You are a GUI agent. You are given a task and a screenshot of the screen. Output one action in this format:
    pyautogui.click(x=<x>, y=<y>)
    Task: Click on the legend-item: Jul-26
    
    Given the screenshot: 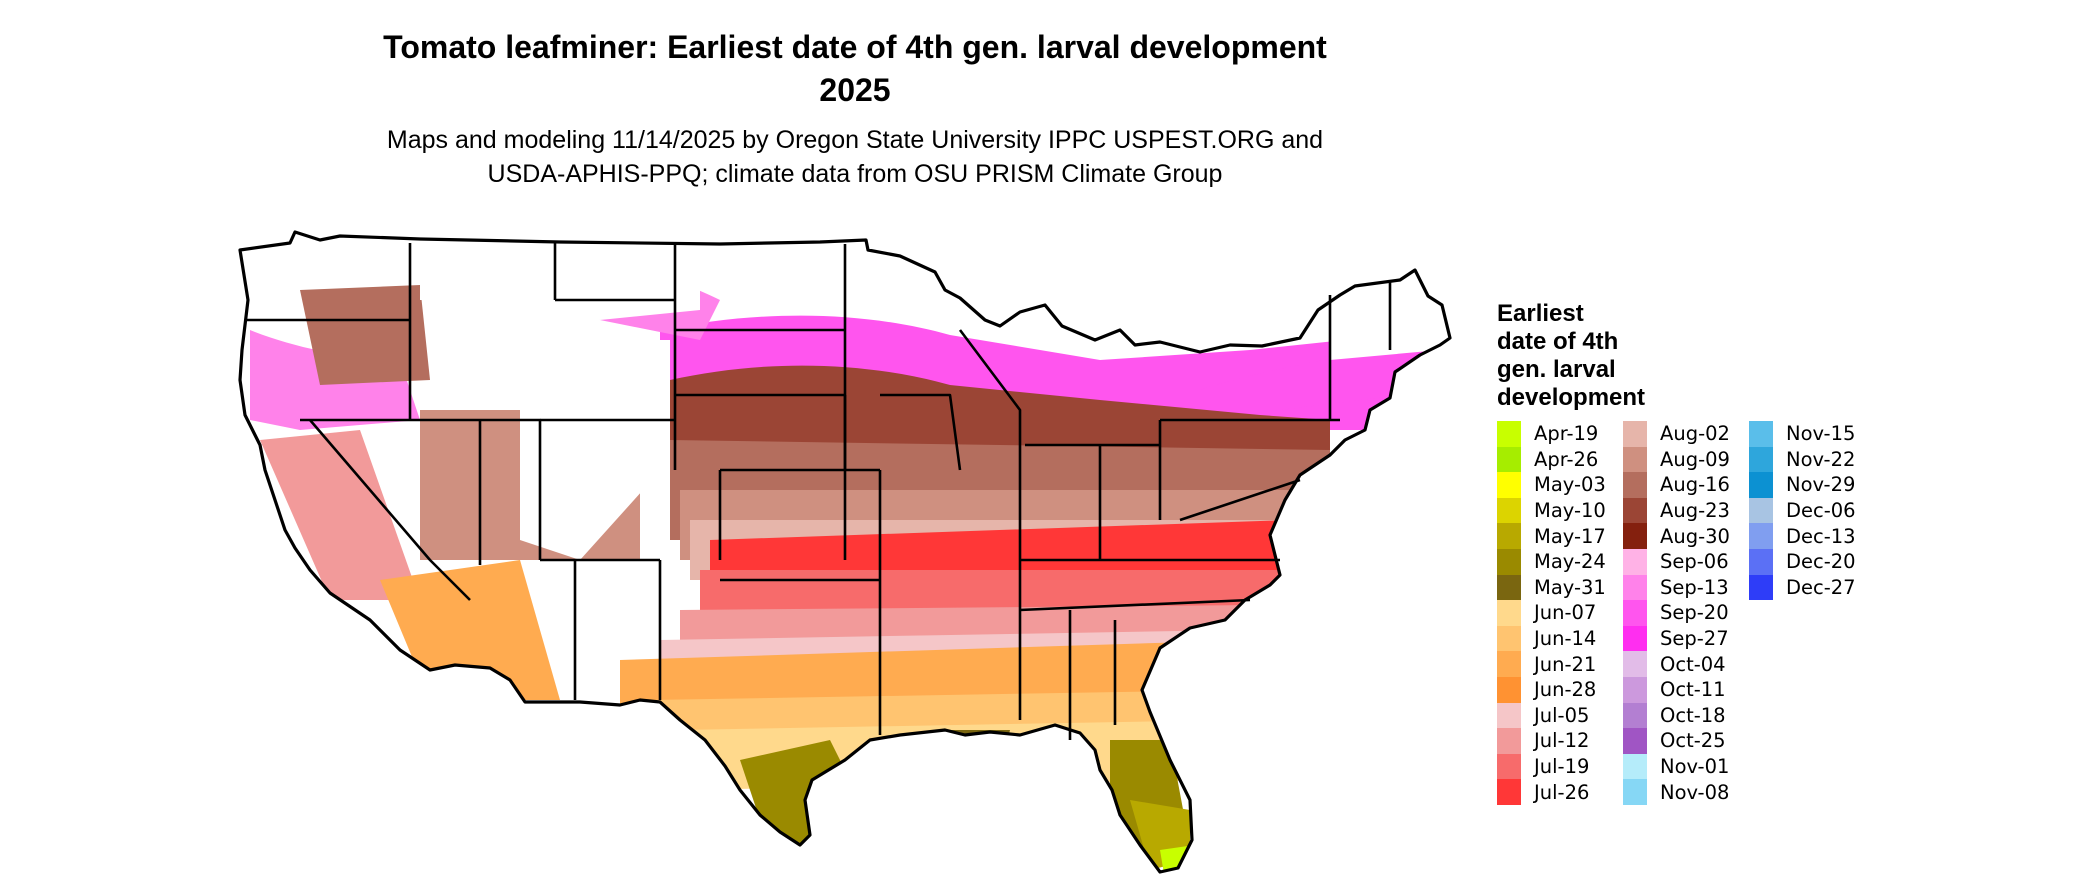 What is the action you would take?
    pyautogui.click(x=1560, y=792)
    